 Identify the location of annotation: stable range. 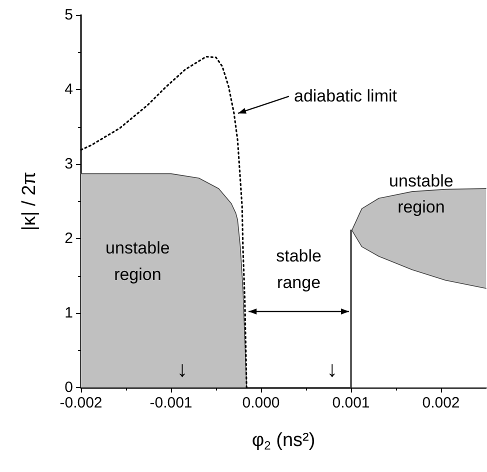
(299, 269).